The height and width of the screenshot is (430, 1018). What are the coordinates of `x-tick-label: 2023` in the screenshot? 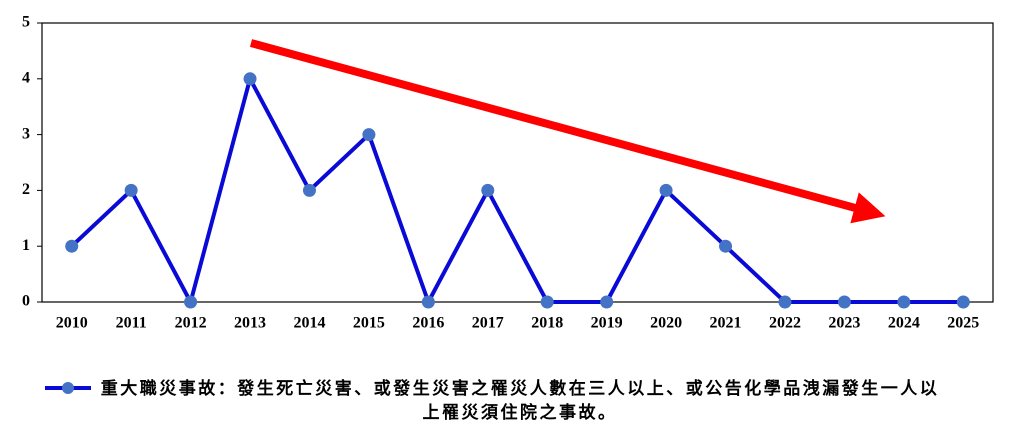 It's located at (844, 323).